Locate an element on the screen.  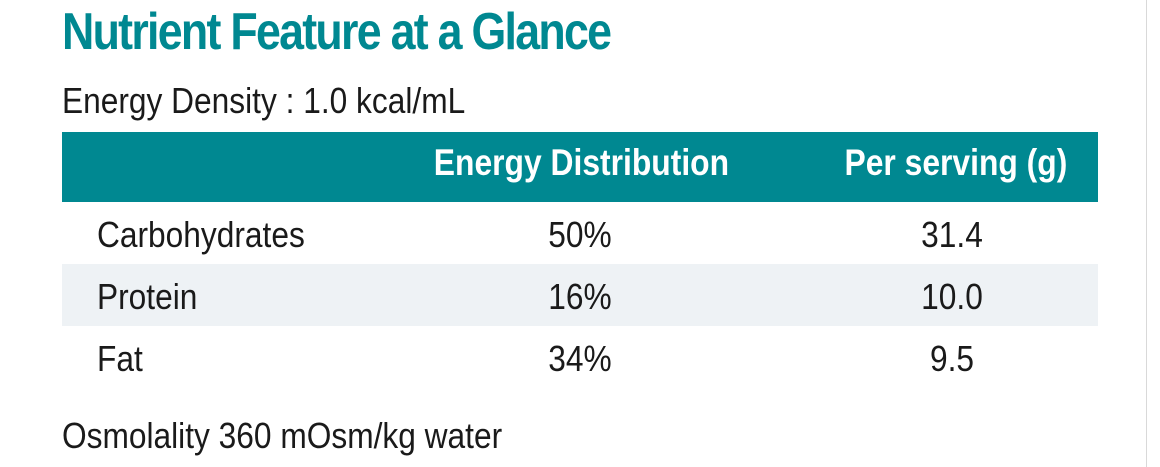
table-header: Energy Distribution Per serving (g) is located at coordinates (580, 167).